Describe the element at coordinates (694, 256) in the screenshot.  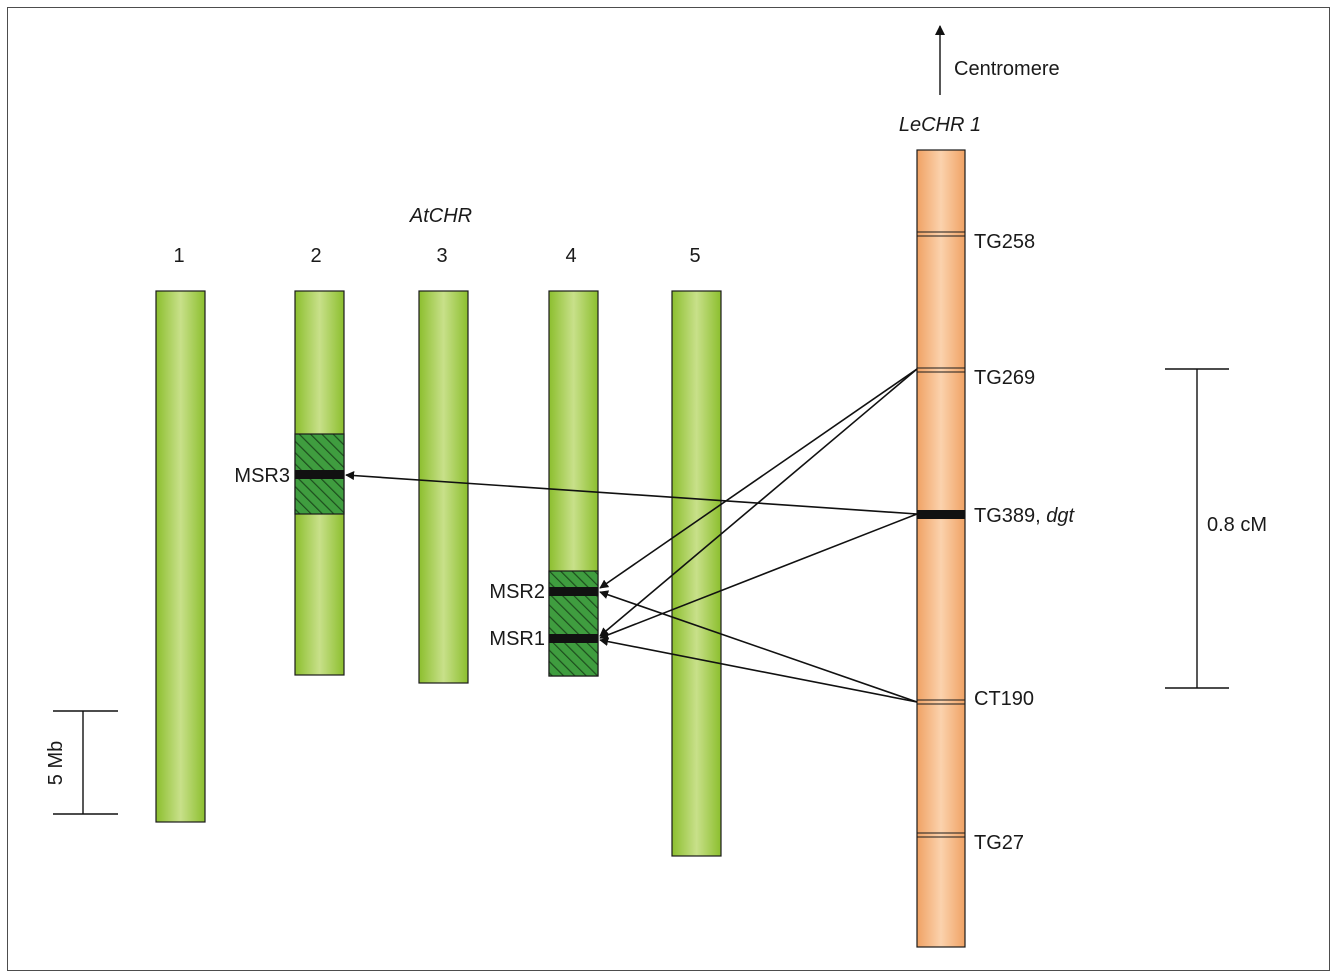
I see `at-chr-5-label: 5` at that location.